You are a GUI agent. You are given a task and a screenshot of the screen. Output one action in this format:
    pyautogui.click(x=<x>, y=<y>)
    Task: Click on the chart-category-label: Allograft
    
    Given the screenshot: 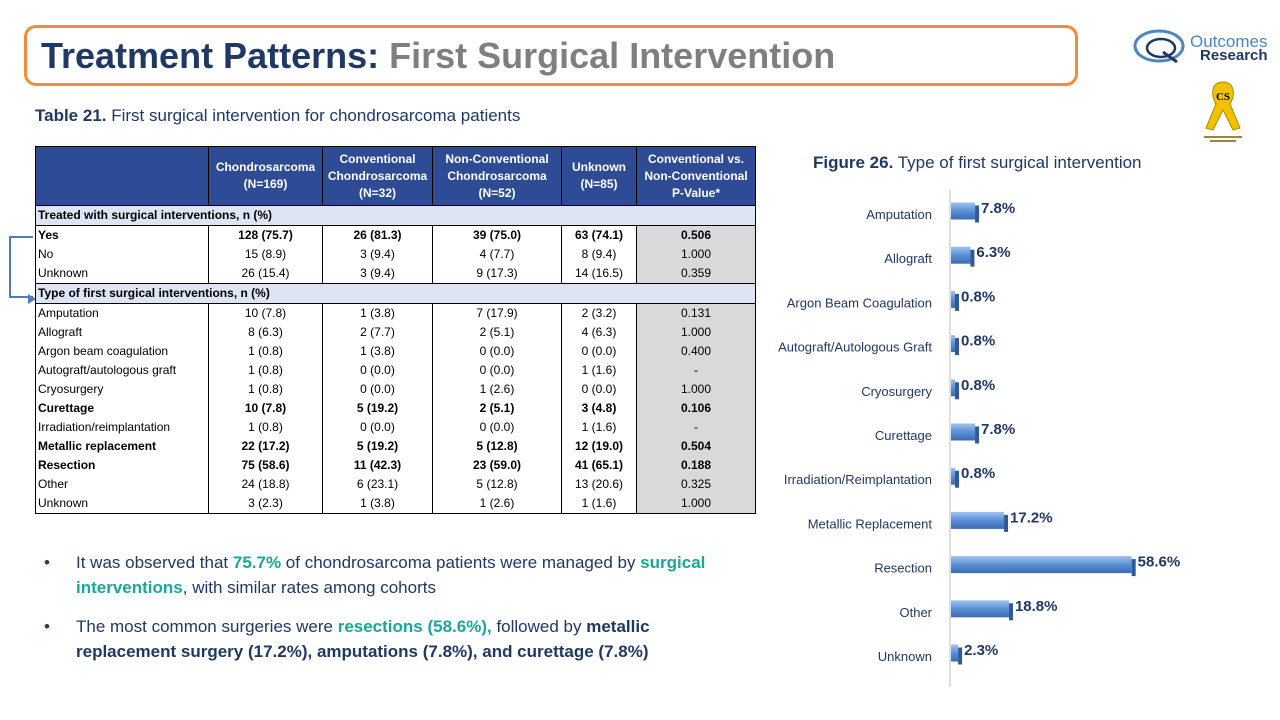 What is the action you would take?
    pyautogui.click(x=908, y=258)
    